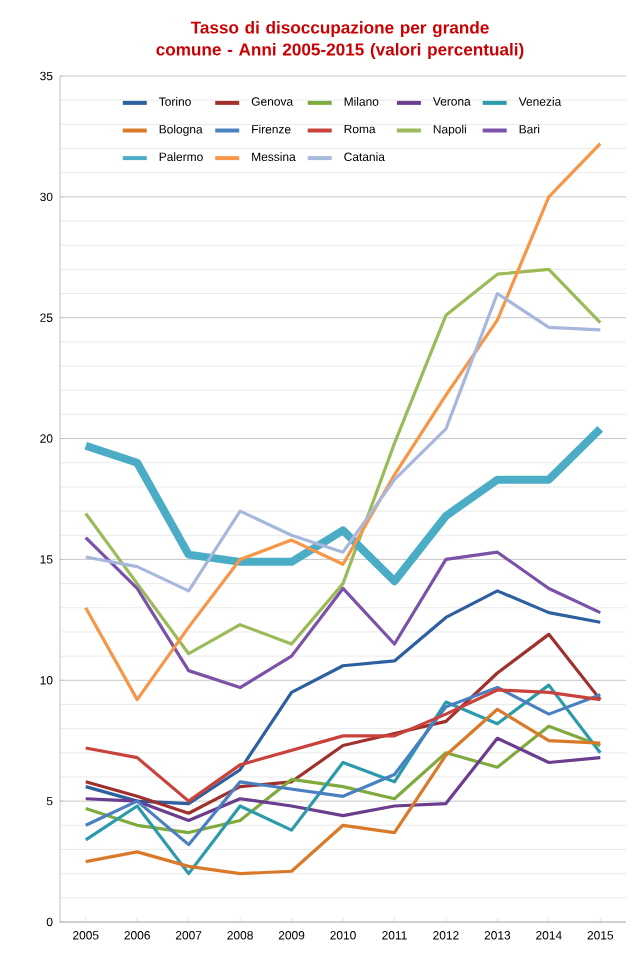 The width and height of the screenshot is (642, 958). Describe the element at coordinates (340, 40) in the screenshot. I see `chart-title: Tasso di disoccupazione per grande comune - Anni 2005-2015 (valori percentuali)` at that location.